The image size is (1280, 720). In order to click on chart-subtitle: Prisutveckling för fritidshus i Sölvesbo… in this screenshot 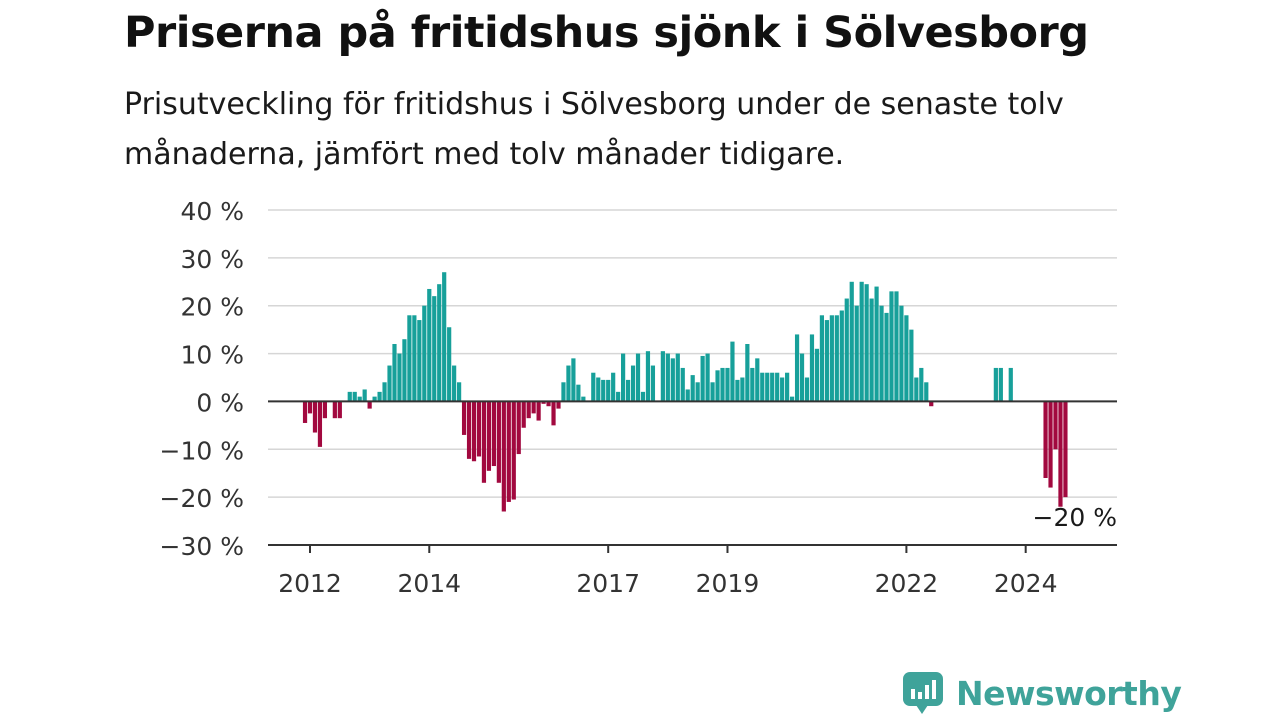, I will do `click(594, 129)`.